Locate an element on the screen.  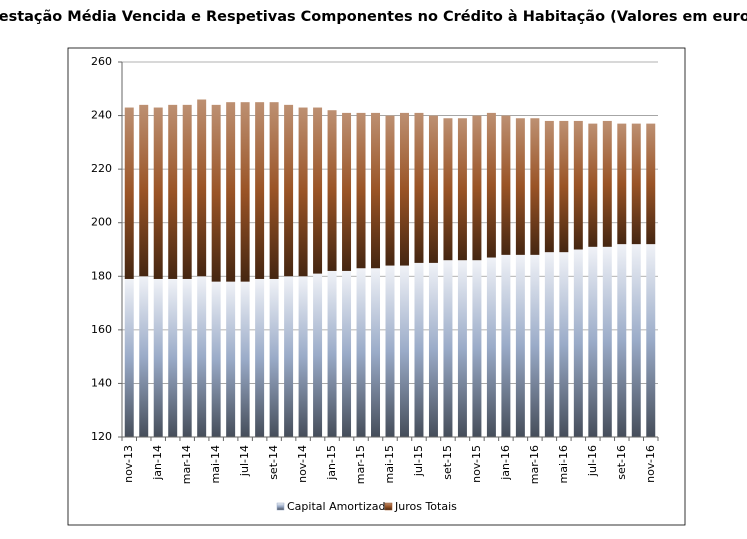
y-tick-label: 200 is located at coordinates (101, 222).